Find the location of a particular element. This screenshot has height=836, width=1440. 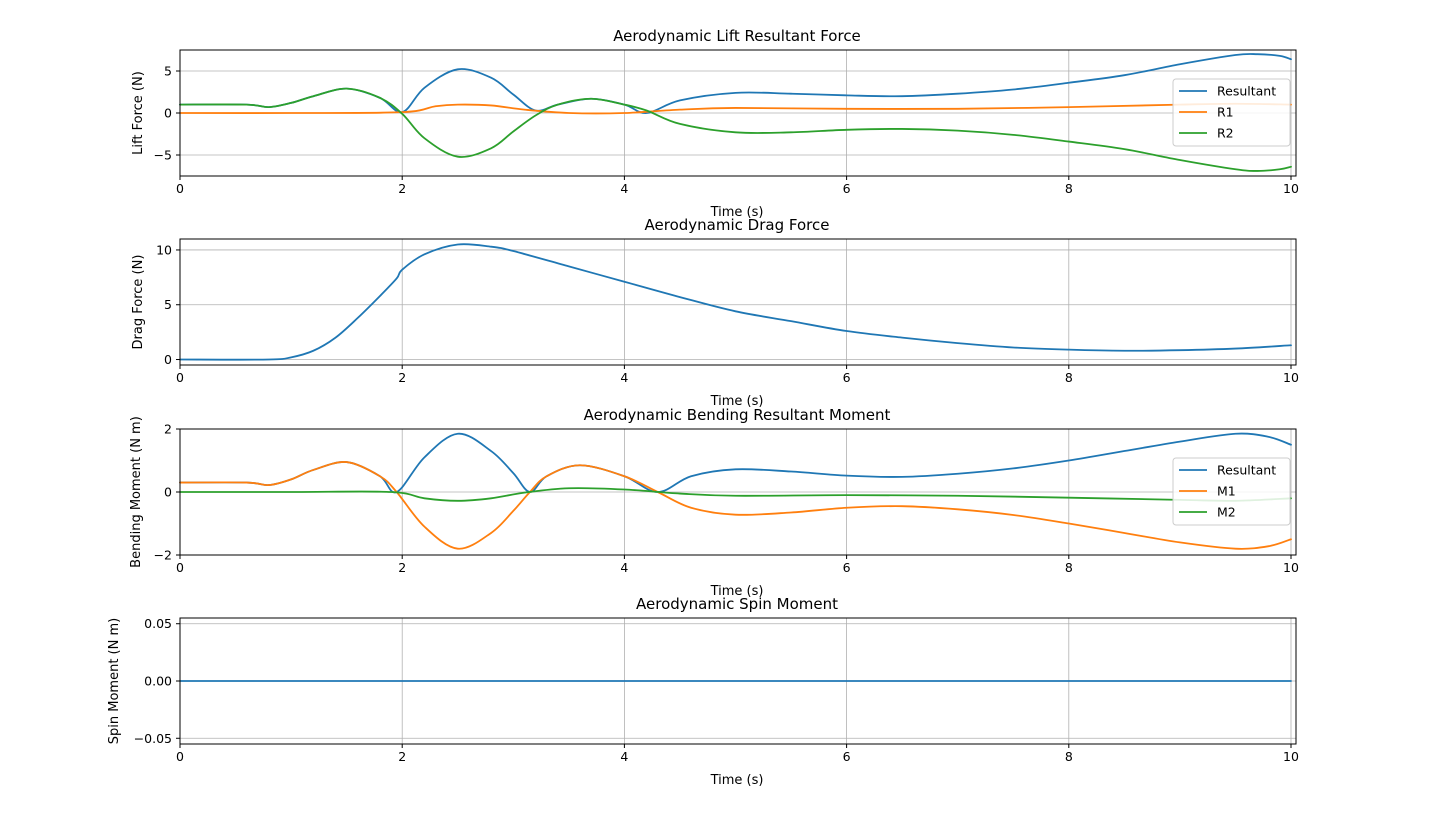

legend: Resultant M1 M2 is located at coordinates (1231, 491).